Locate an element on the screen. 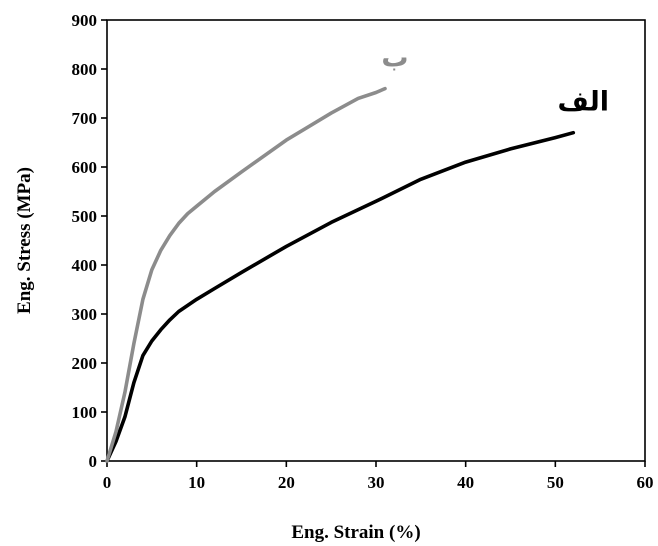 The width and height of the screenshot is (658, 546). y-tick-label: 200 is located at coordinates (85, 363).